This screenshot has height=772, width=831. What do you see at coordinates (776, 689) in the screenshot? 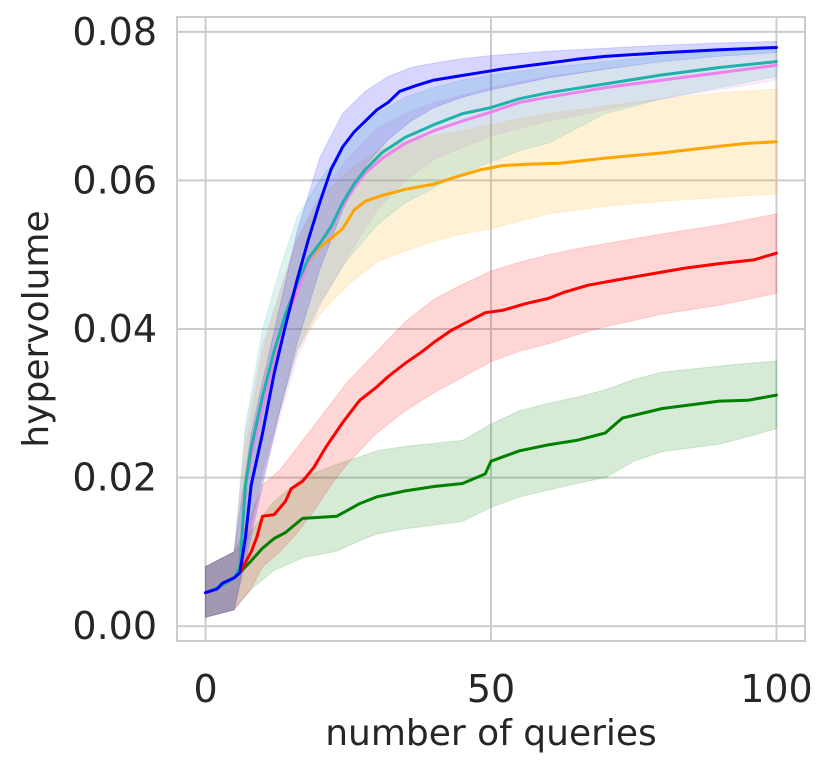
I see `x-tick-label: 100` at bounding box center [776, 689].